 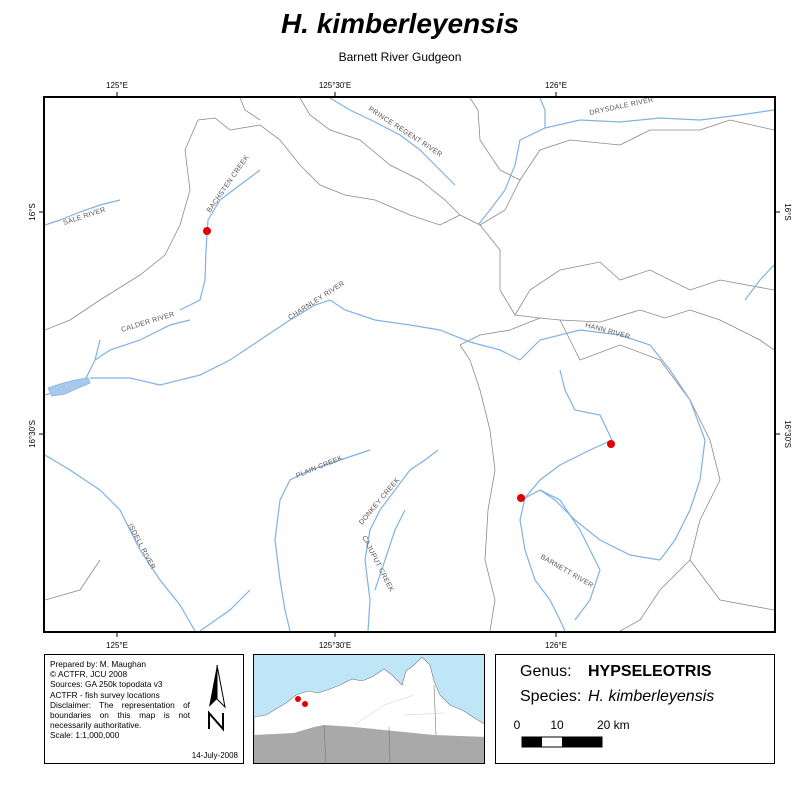 What do you see at coordinates (572, 733) in the screenshot?
I see `scale-bar: 0 10 20 km` at bounding box center [572, 733].